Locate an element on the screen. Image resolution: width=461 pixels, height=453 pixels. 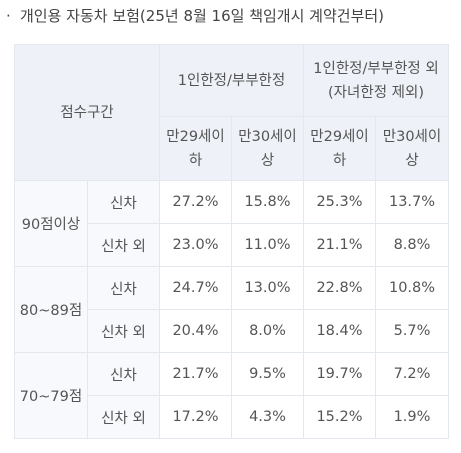
group-header-1: 1인한정/부부한정 is located at coordinates (231, 80).